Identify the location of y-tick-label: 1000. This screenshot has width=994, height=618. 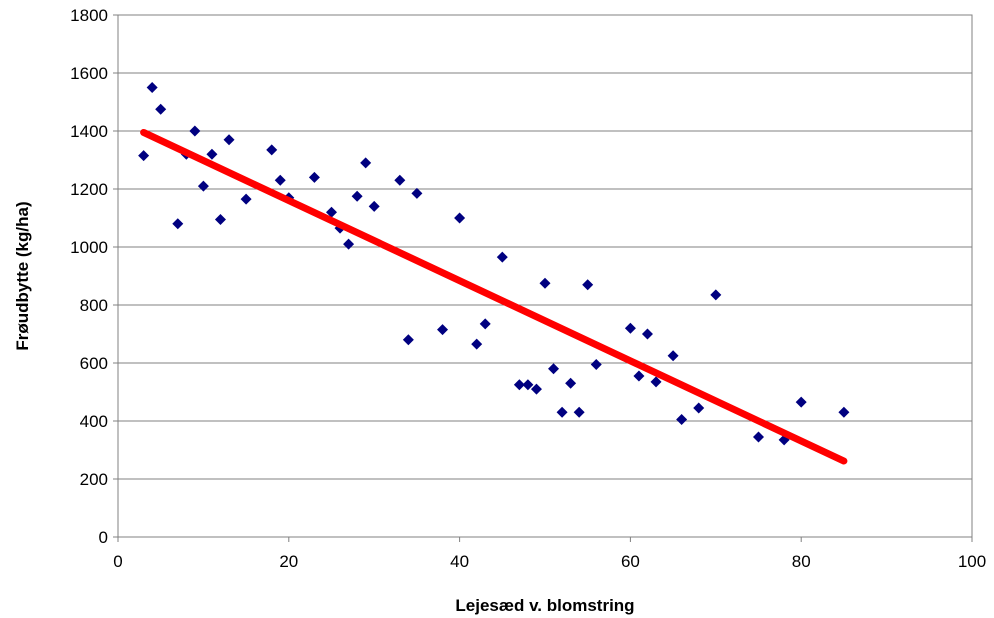
(89, 247).